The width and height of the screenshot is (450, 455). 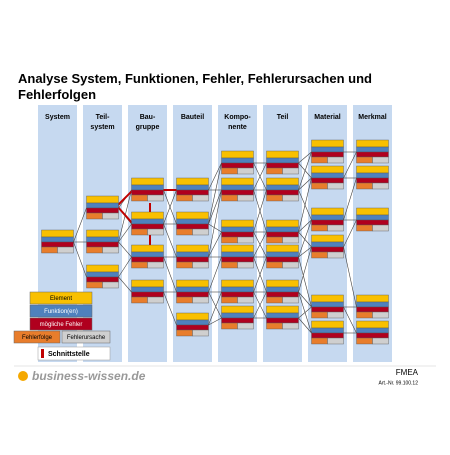 What do you see at coordinates (86, 337) in the screenshot?
I see `legend-cause-swatch` at bounding box center [86, 337].